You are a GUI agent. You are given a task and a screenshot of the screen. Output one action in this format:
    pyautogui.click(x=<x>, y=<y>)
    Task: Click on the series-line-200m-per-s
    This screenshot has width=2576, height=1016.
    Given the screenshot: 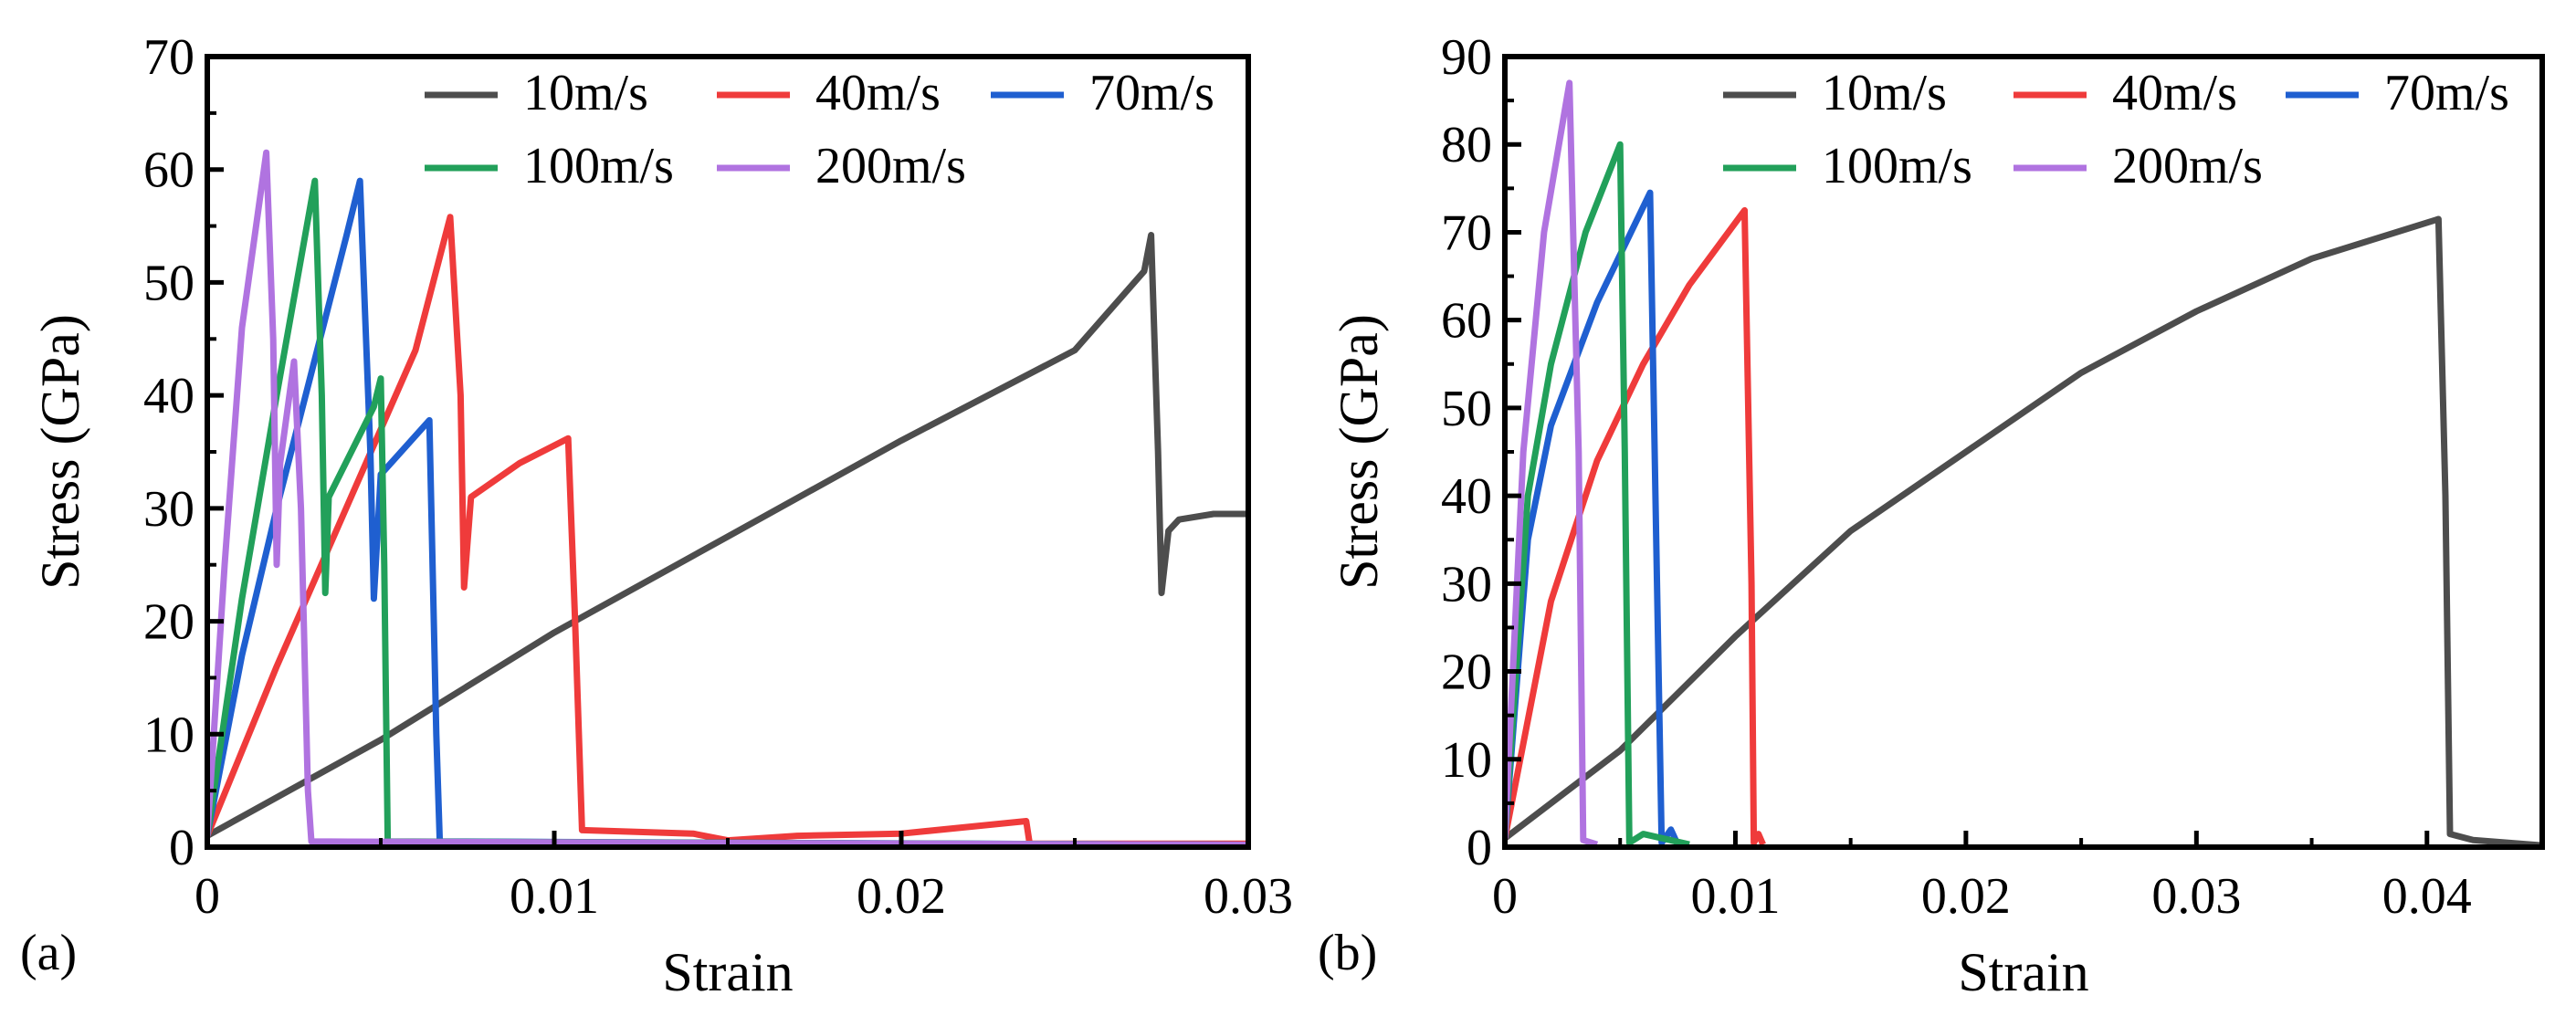 What is the action you would take?
    pyautogui.click(x=1552, y=463)
    